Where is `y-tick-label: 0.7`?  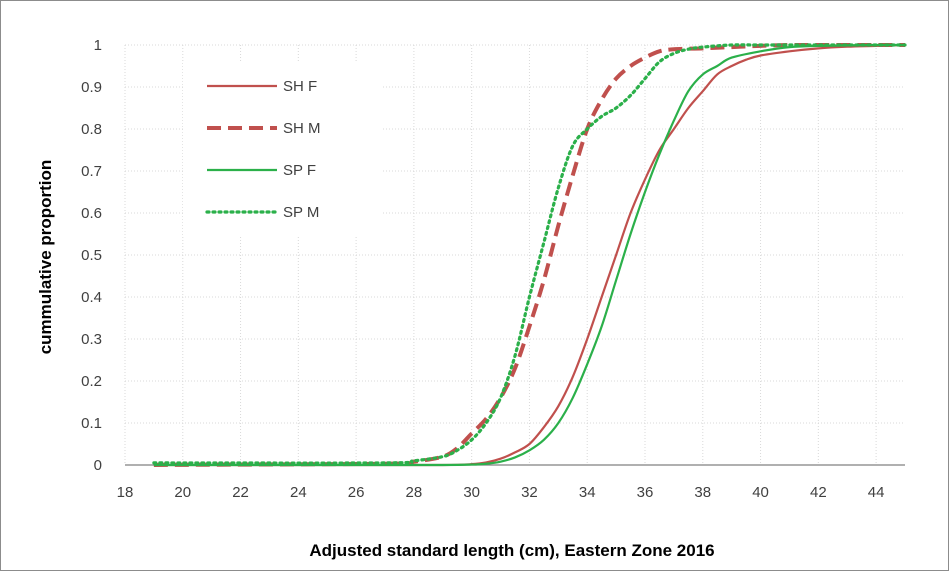 y-tick-label: 0.7 is located at coordinates (91, 171).